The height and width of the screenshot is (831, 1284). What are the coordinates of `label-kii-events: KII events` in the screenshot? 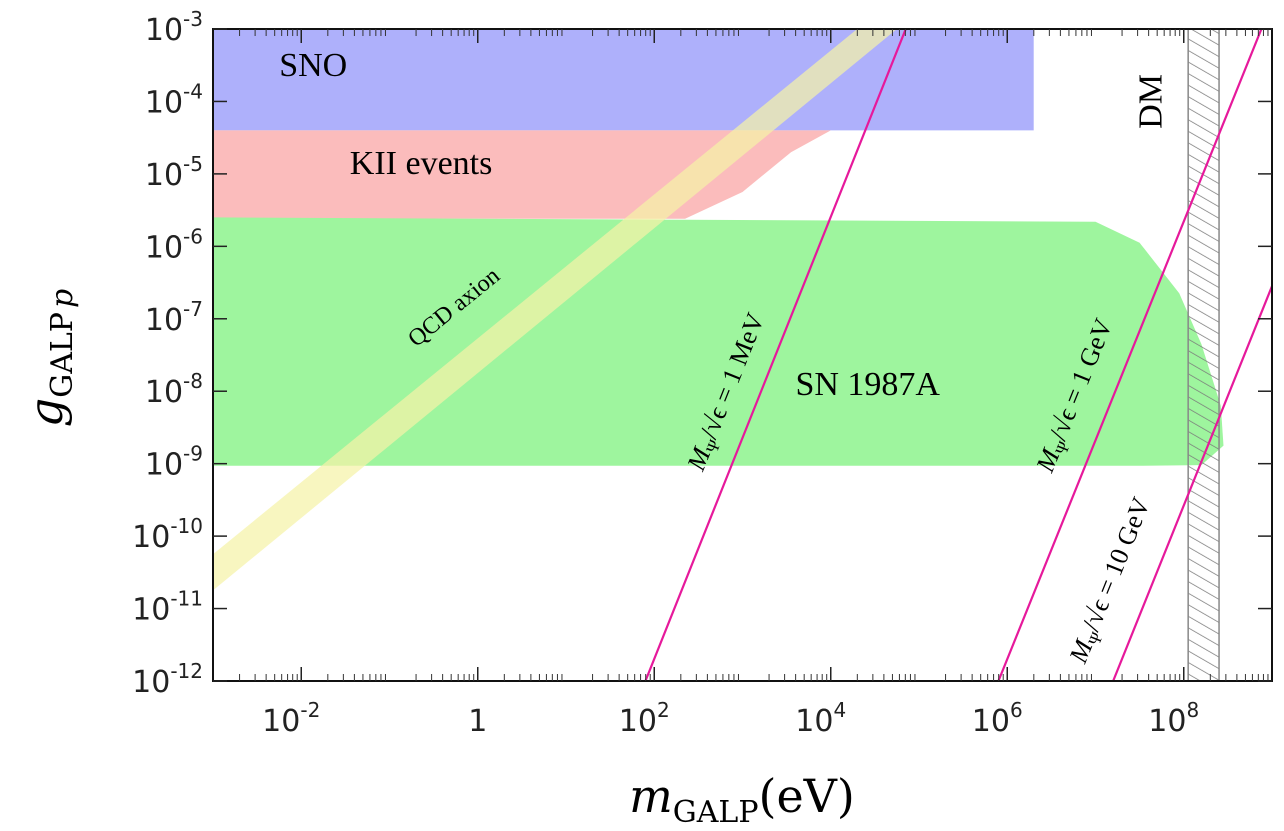 It's located at (421, 163).